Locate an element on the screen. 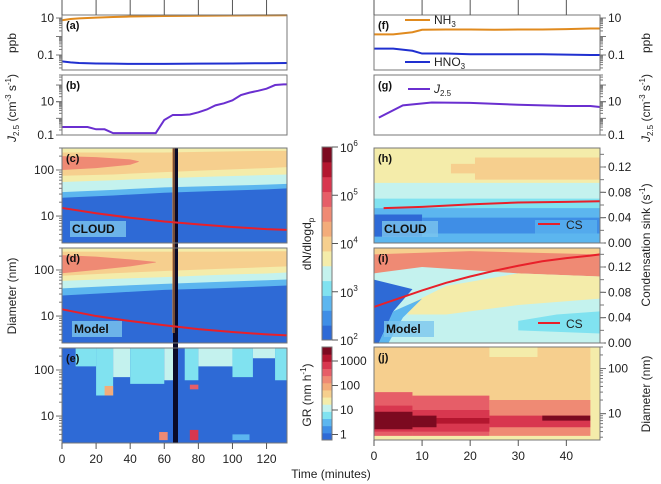  colorbar-gr-tick-label: 100 is located at coordinates (350, 386).